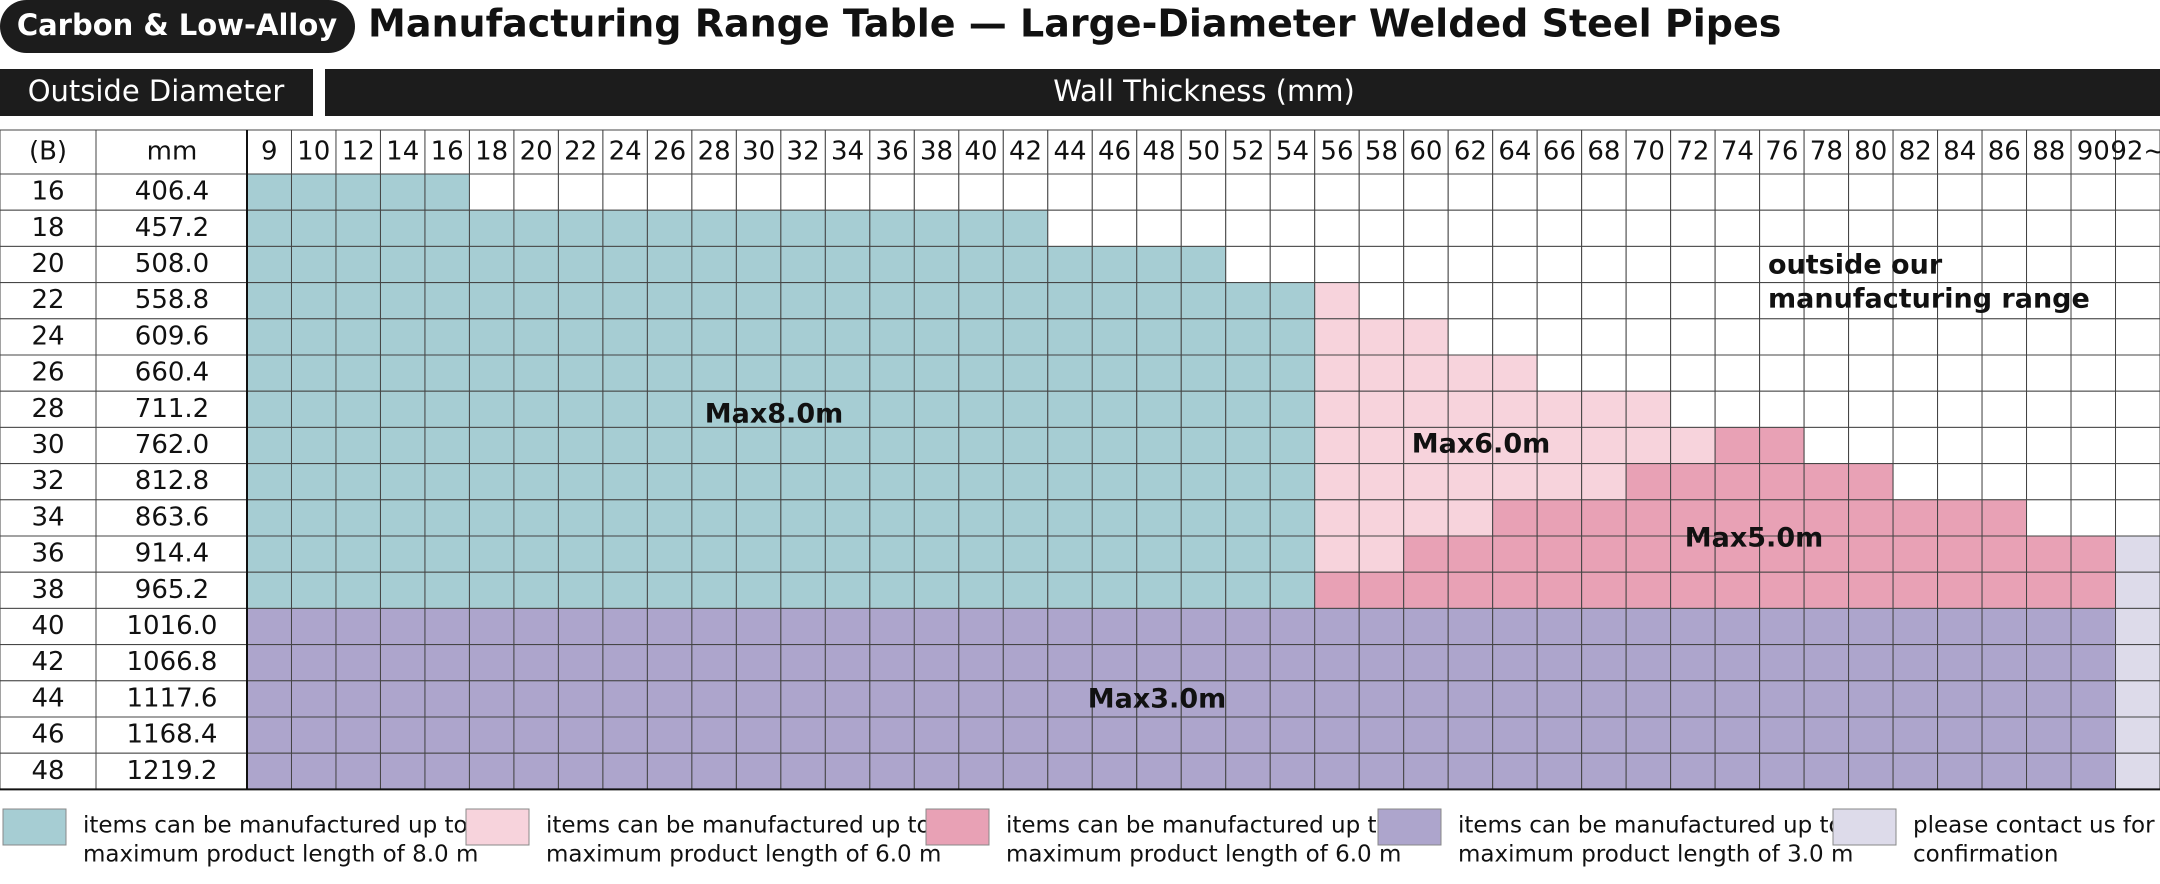 This screenshot has width=2160, height=884. I want to click on size-b: 46, so click(47, 735).